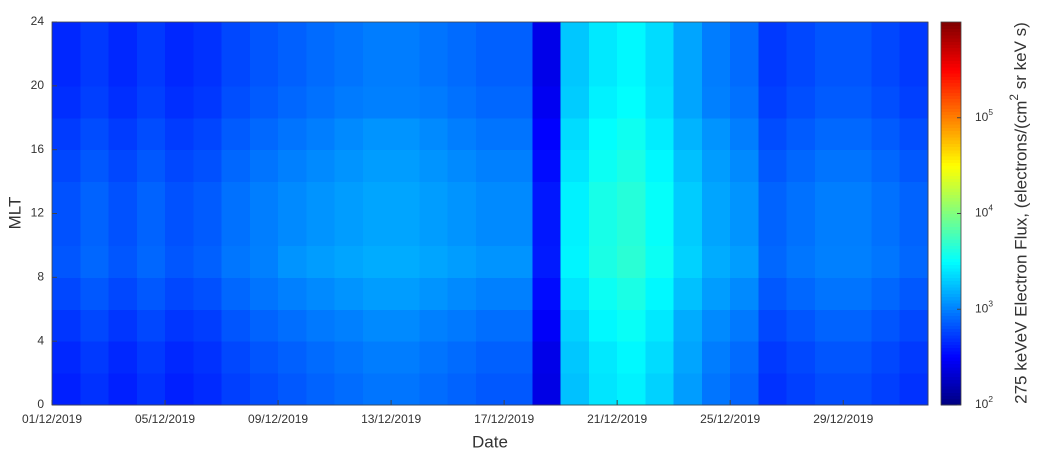 The image size is (1050, 450). Describe the element at coordinates (504, 419) in the screenshot. I see `x-tick-label: 17/12/2019` at that location.